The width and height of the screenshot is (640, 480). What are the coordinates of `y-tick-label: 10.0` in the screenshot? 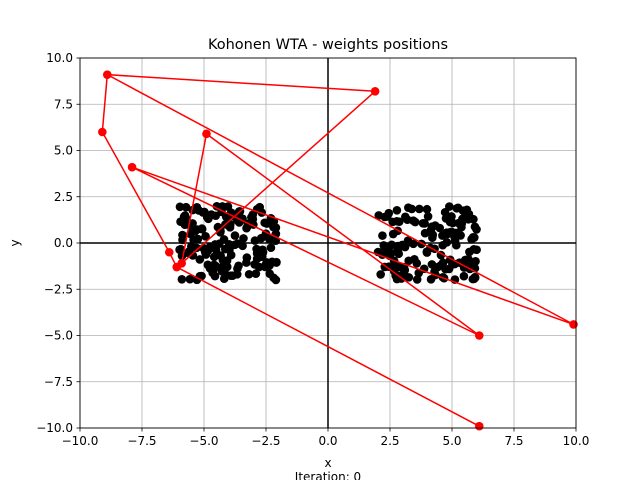 It's located at (59, 58).